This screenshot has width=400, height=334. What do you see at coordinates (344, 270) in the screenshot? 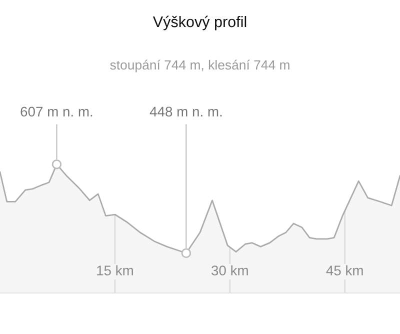
I see `x-tick-label: 45 km` at bounding box center [344, 270].